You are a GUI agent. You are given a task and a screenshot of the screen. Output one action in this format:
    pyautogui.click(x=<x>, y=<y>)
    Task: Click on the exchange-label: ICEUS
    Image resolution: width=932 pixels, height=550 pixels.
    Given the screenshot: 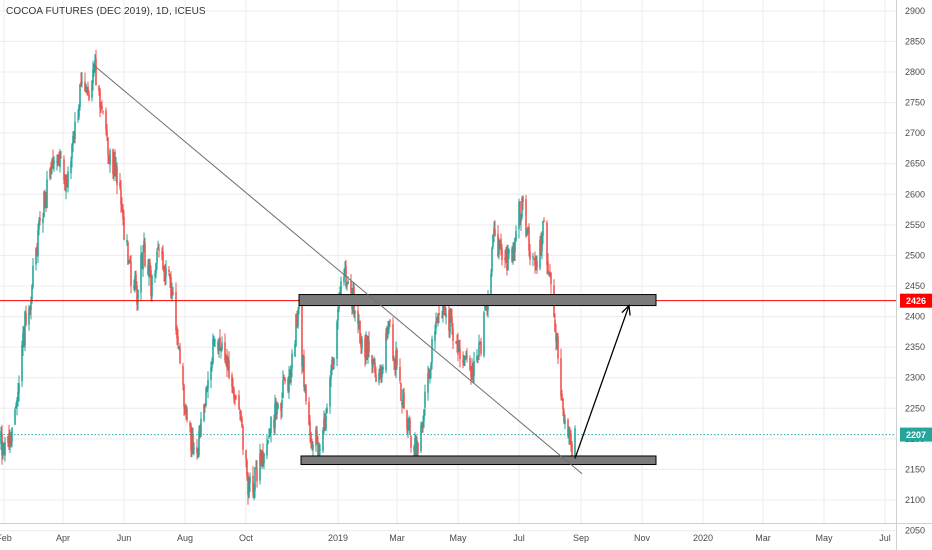 What is the action you would take?
    pyautogui.click(x=190, y=11)
    